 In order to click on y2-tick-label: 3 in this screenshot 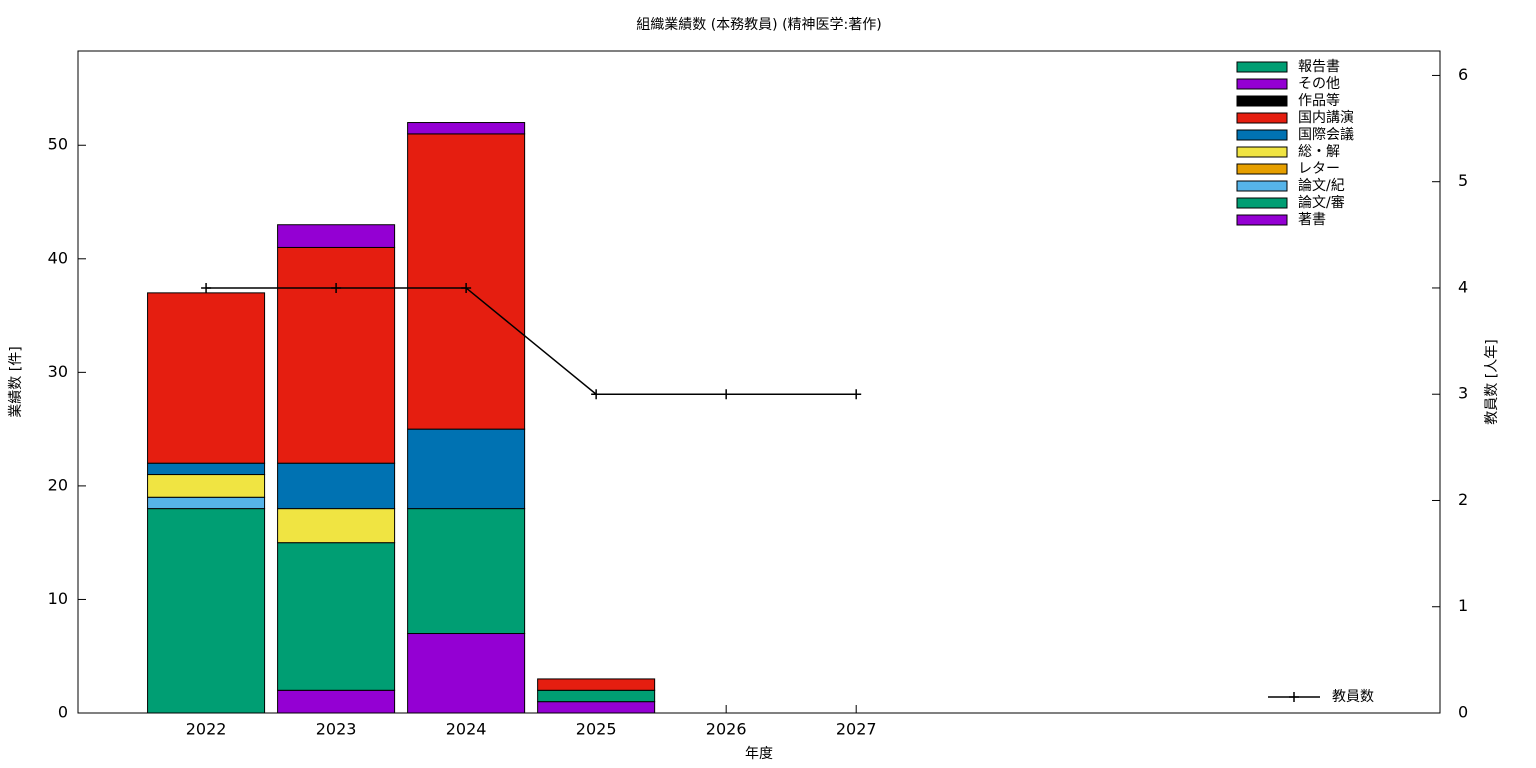, I will do `click(1463, 393)`.